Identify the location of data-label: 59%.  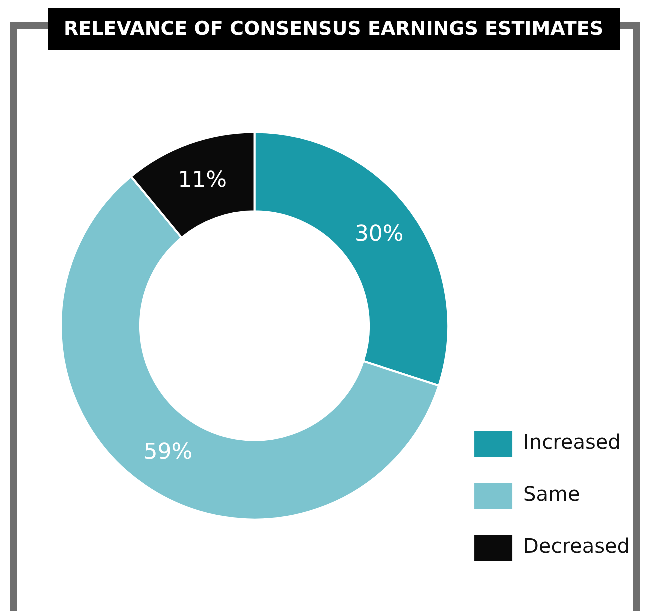
(168, 453).